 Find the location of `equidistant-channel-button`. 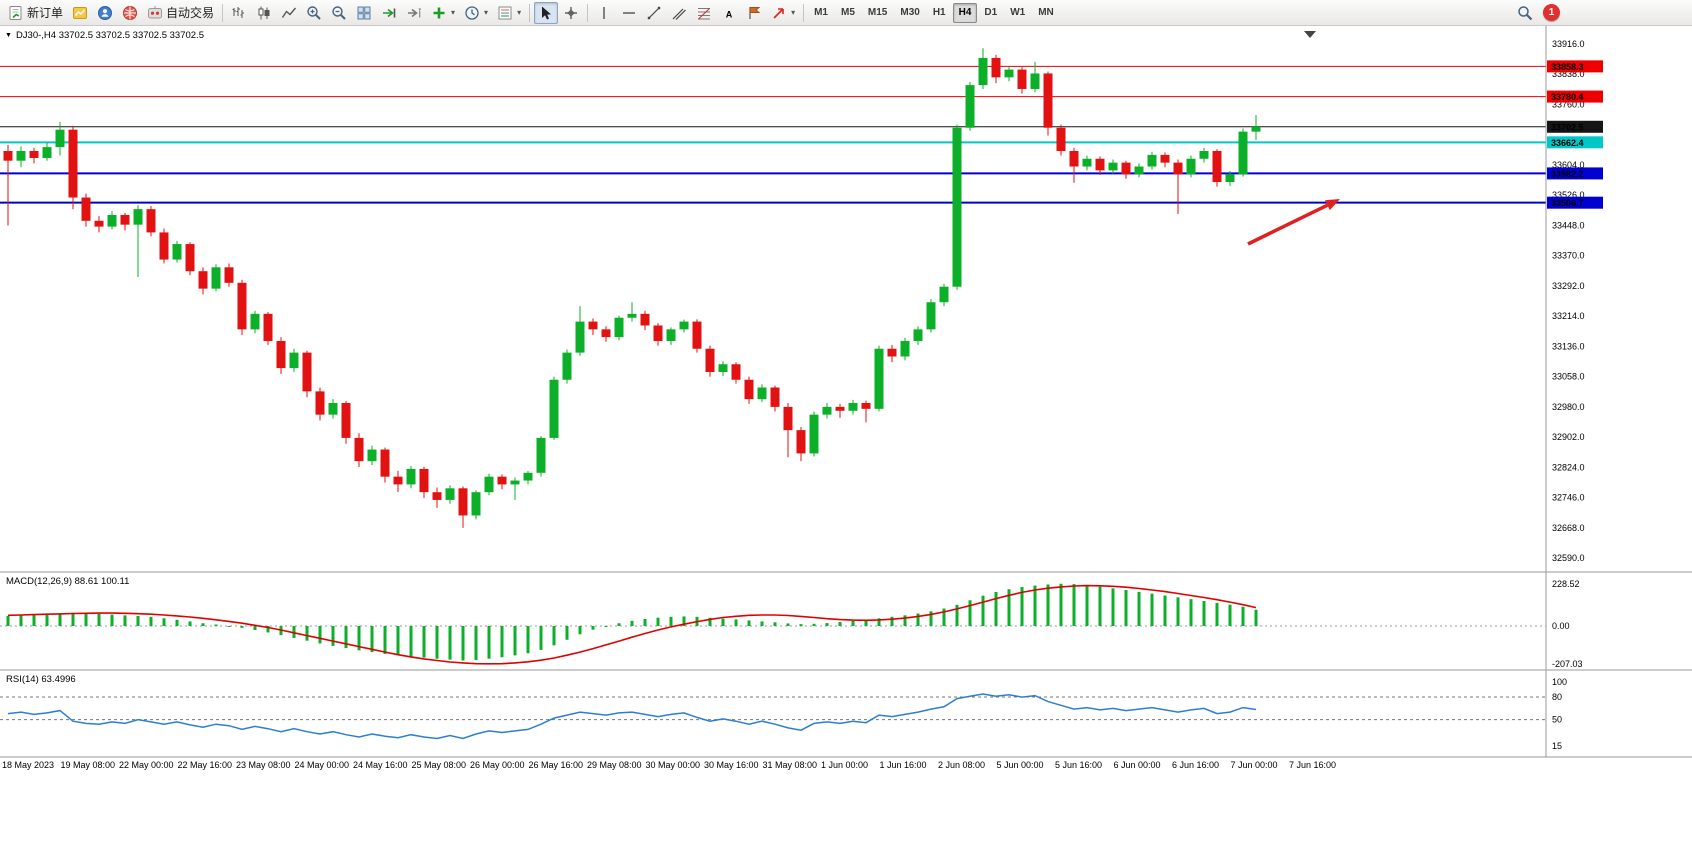

equidistant-channel-button is located at coordinates (679, 13).